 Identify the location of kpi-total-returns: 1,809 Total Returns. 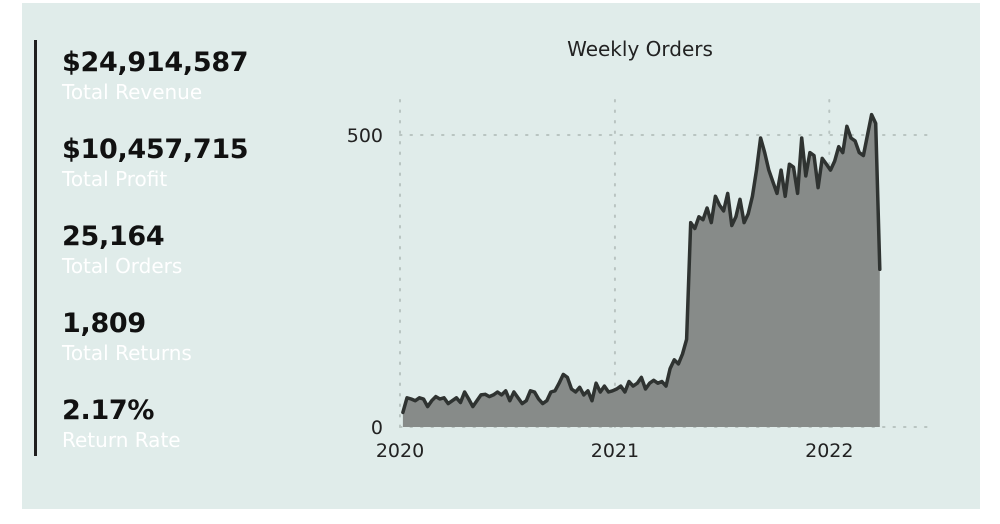
(192, 350).